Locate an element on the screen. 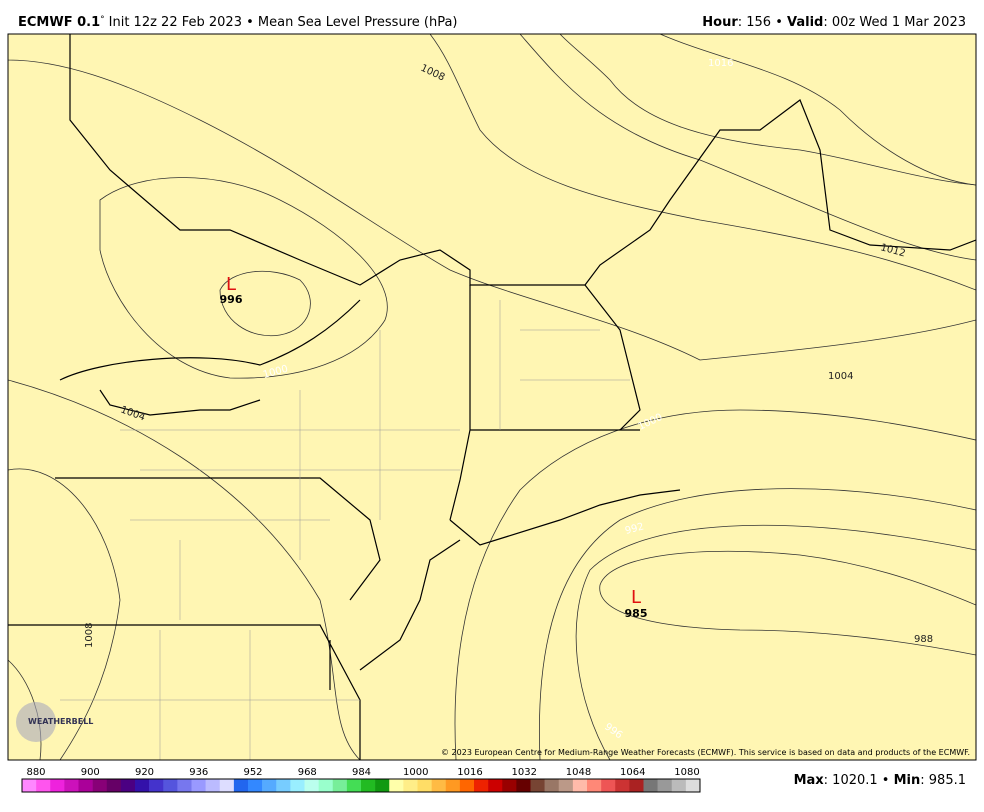 Image resolution: width=984 pixels, height=812 pixels. logo-globe is located at coordinates (36, 722).